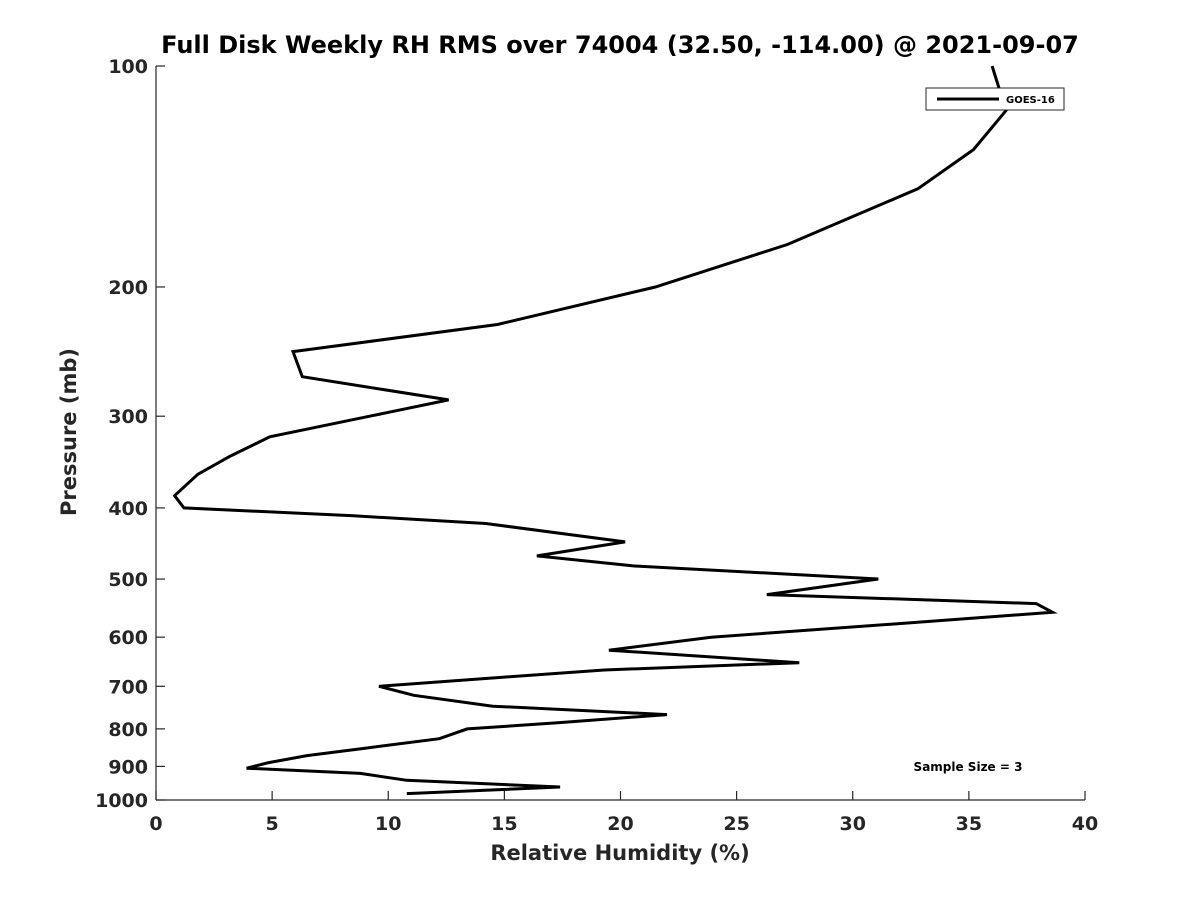 The image size is (1200, 900). Describe the element at coordinates (1085, 824) in the screenshot. I see `x-tick-label: 40` at that location.